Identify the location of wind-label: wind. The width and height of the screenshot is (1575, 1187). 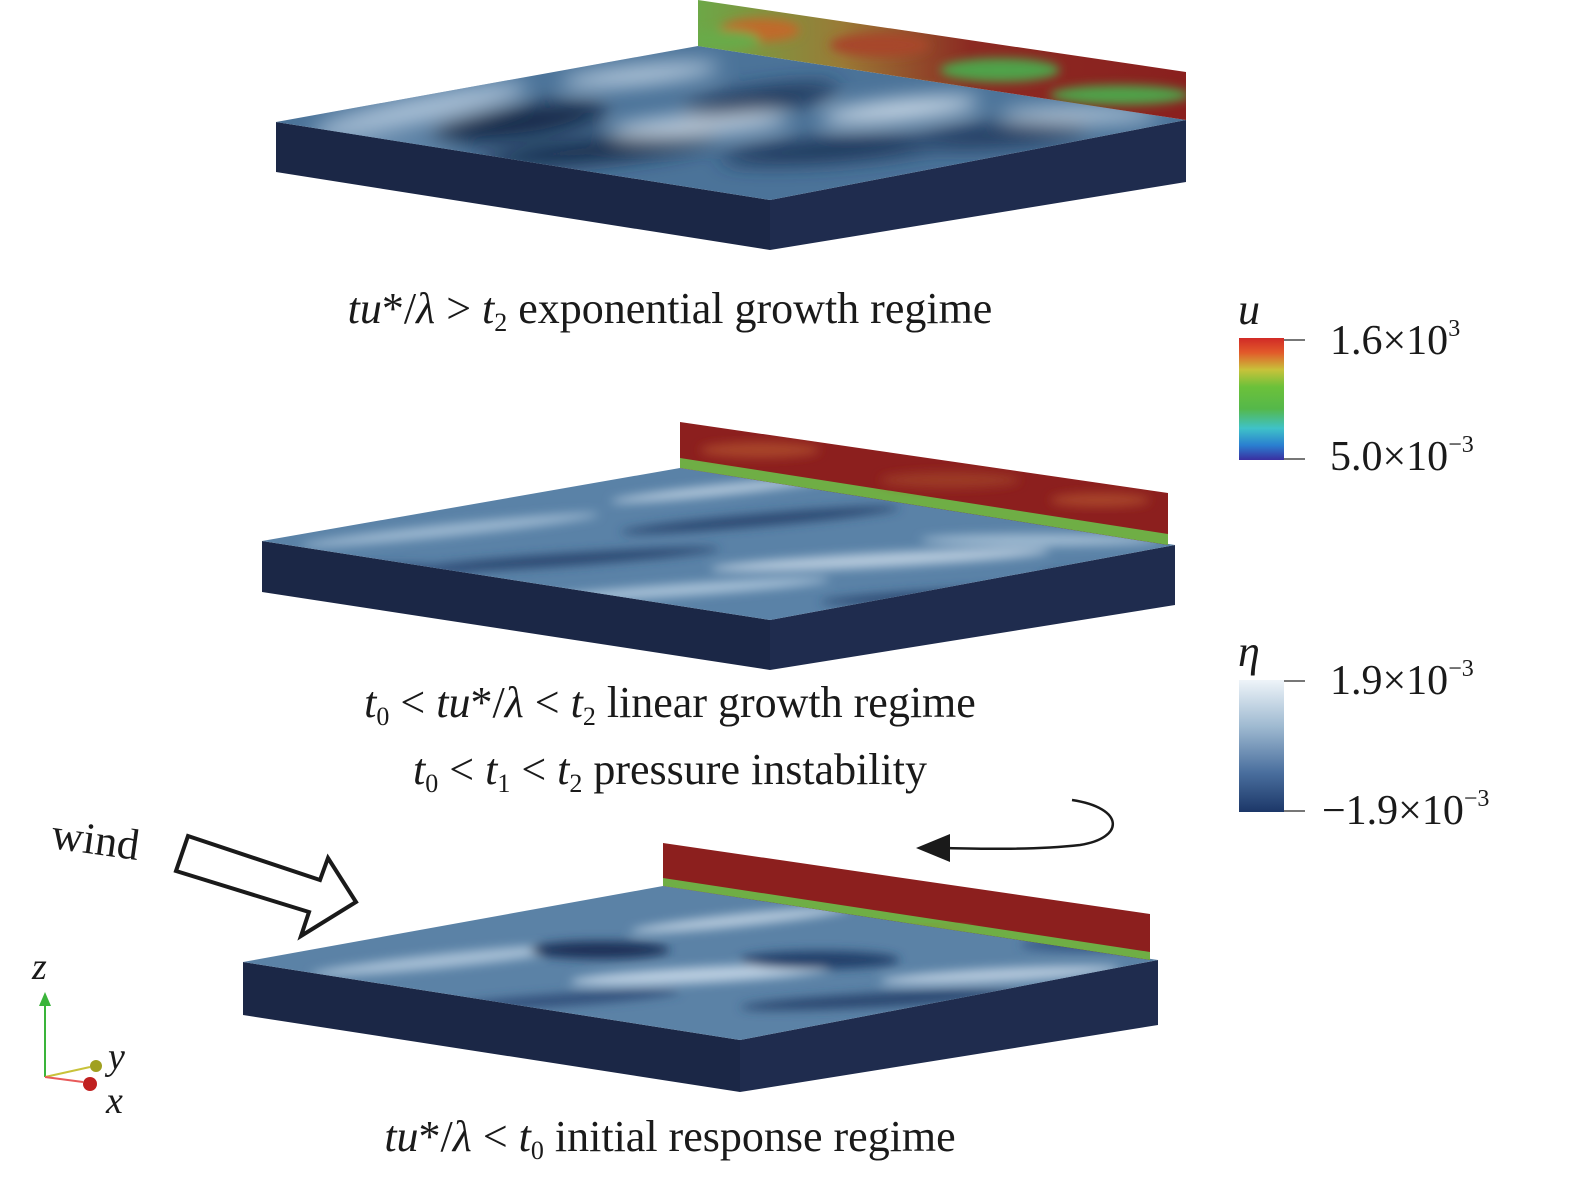
(95, 840).